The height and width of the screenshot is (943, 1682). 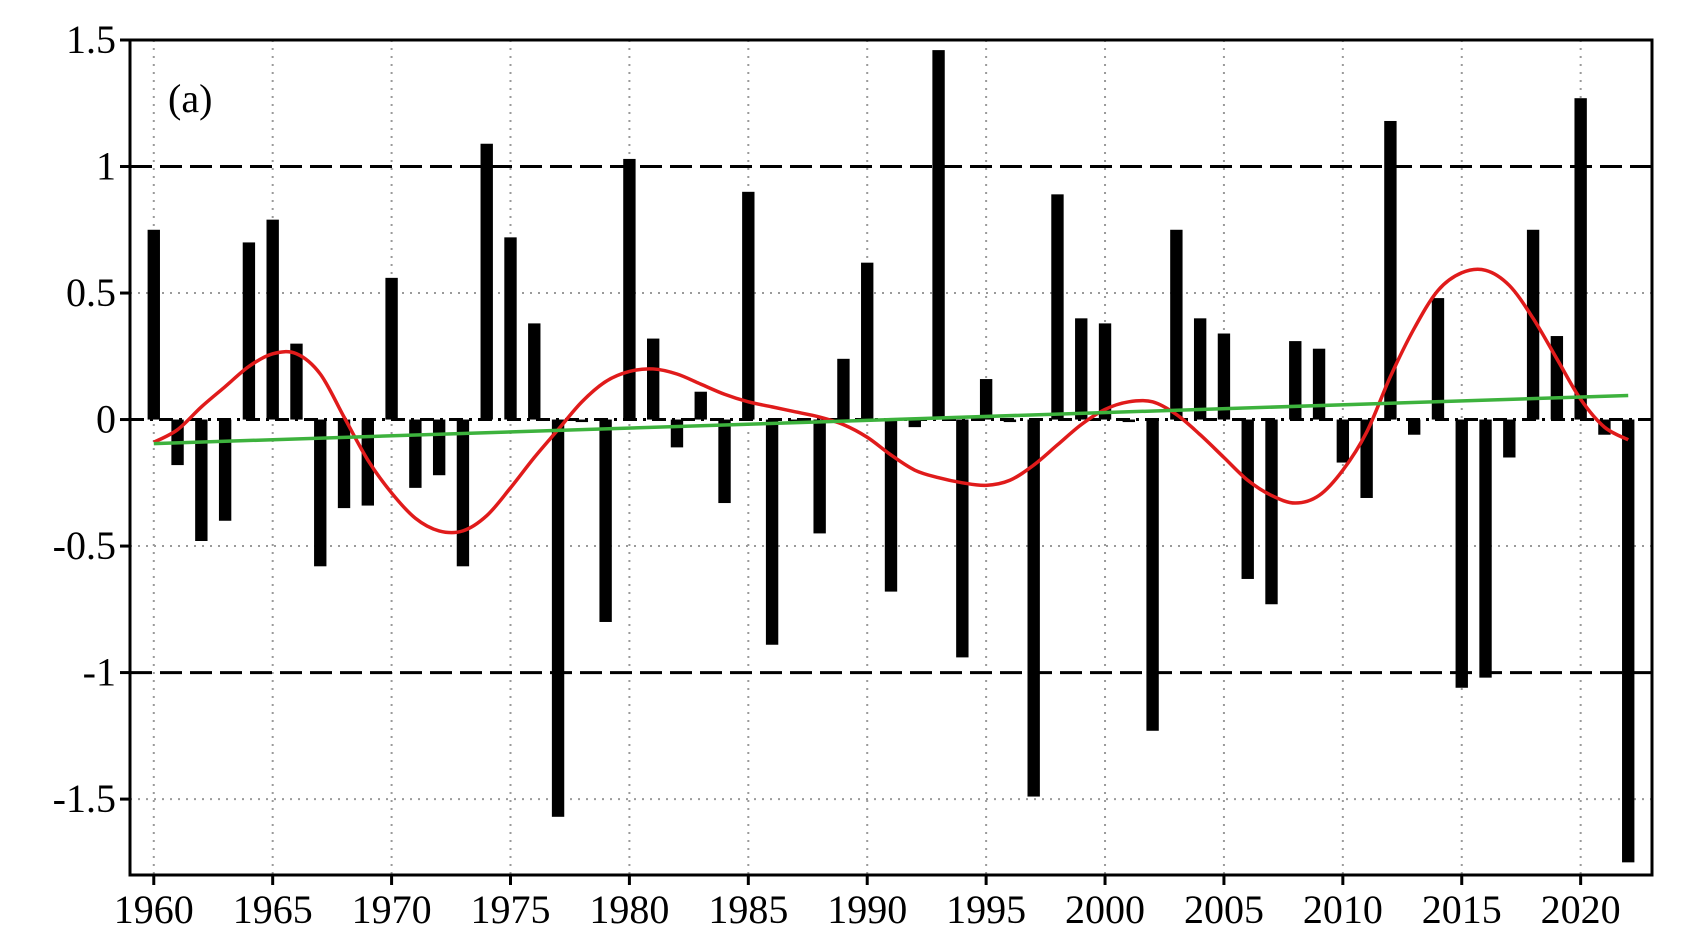 I want to click on trend-line, so click(x=891, y=419).